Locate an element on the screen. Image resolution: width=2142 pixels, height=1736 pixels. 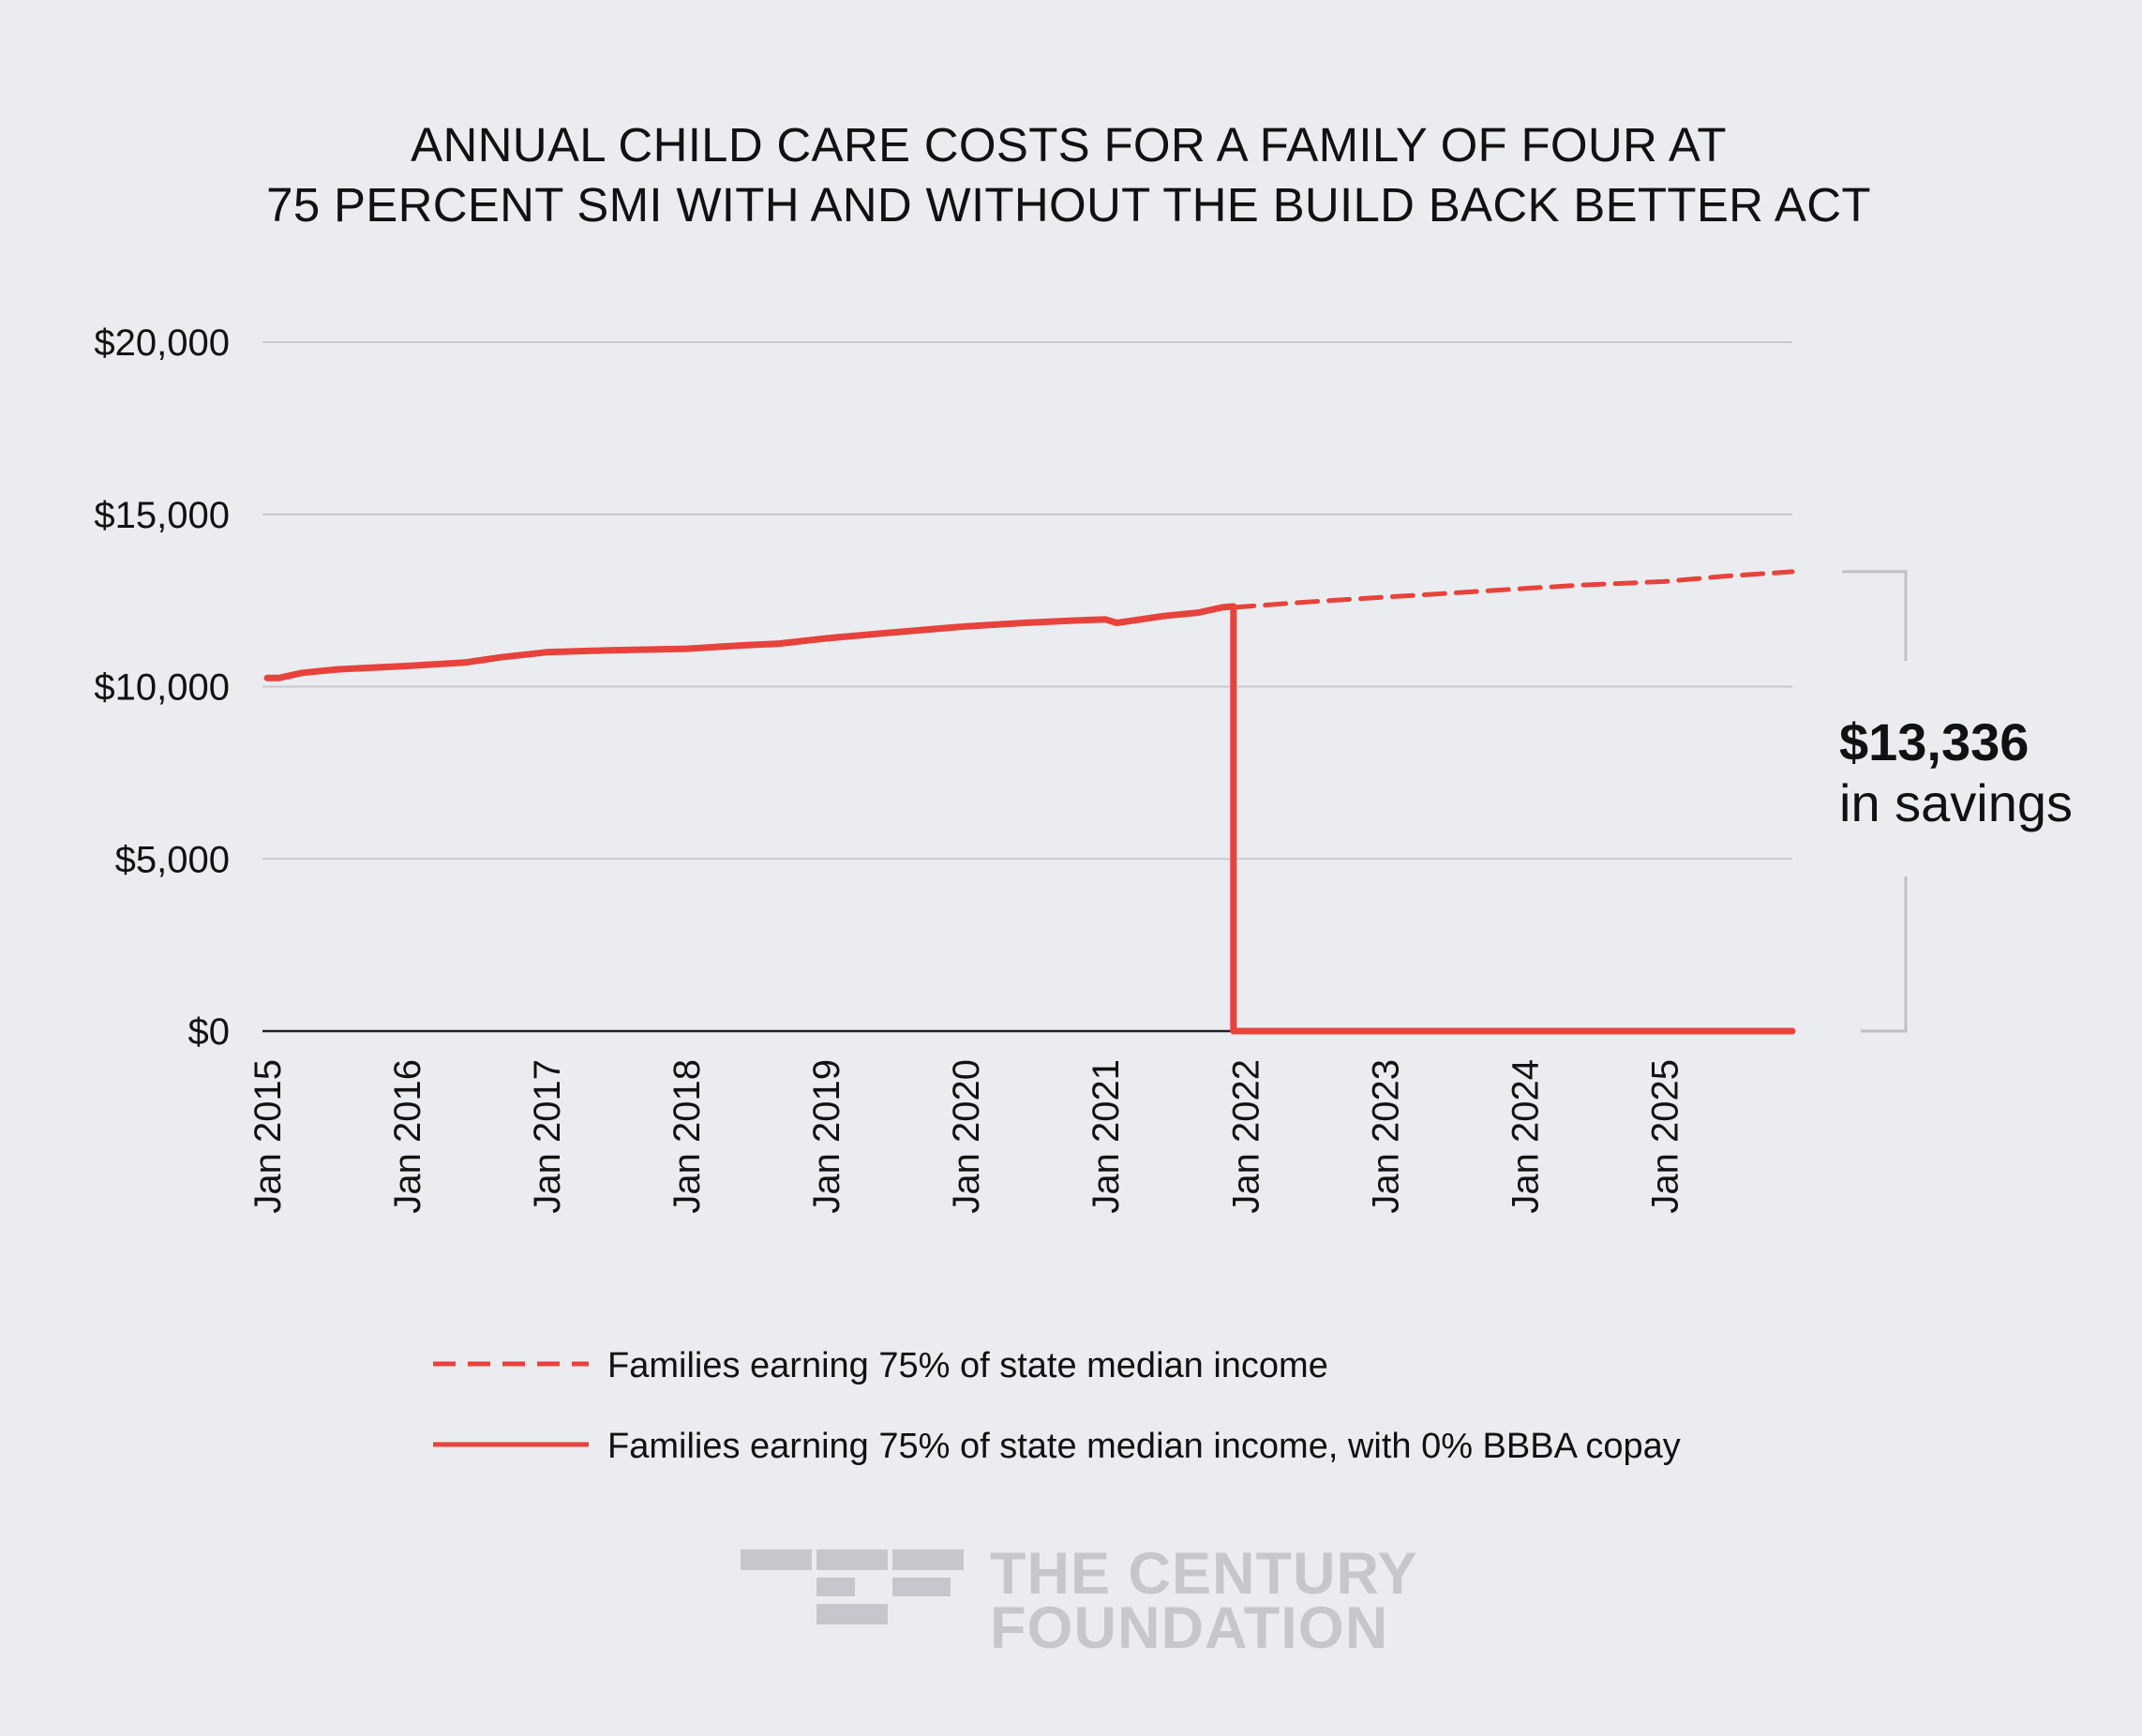
century-foundation-logo: THE CENTURY FOUNDATION is located at coordinates (1079, 1601).